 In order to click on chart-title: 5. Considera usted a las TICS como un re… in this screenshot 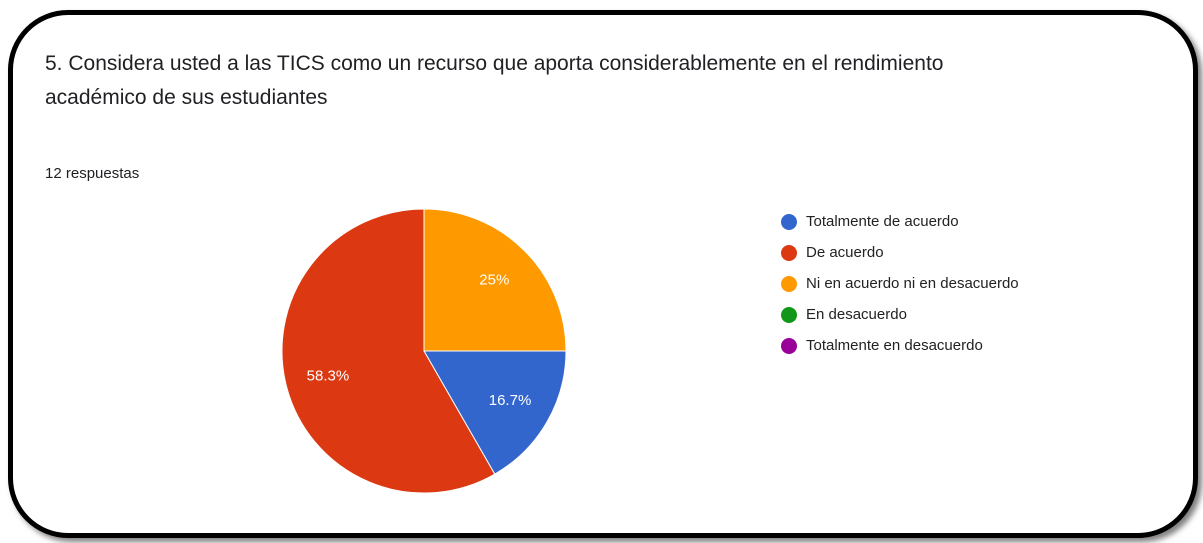, I will do `click(494, 80)`.